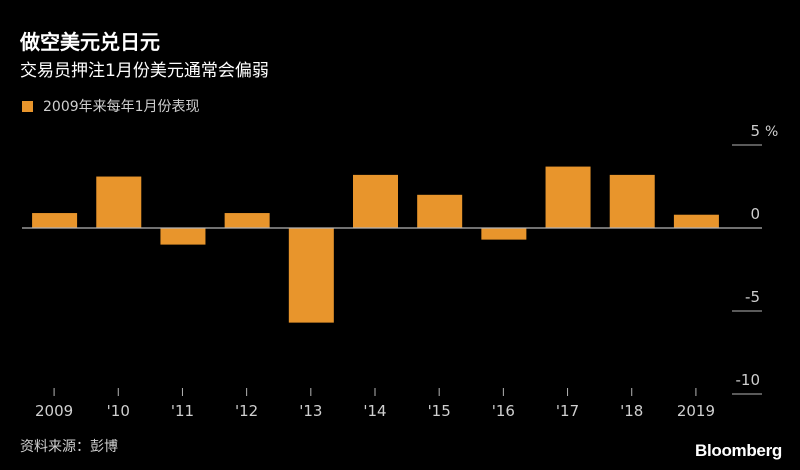 This screenshot has width=800, height=470. Describe the element at coordinates (696, 411) in the screenshot. I see `x-tick-label-10: 2019` at that location.